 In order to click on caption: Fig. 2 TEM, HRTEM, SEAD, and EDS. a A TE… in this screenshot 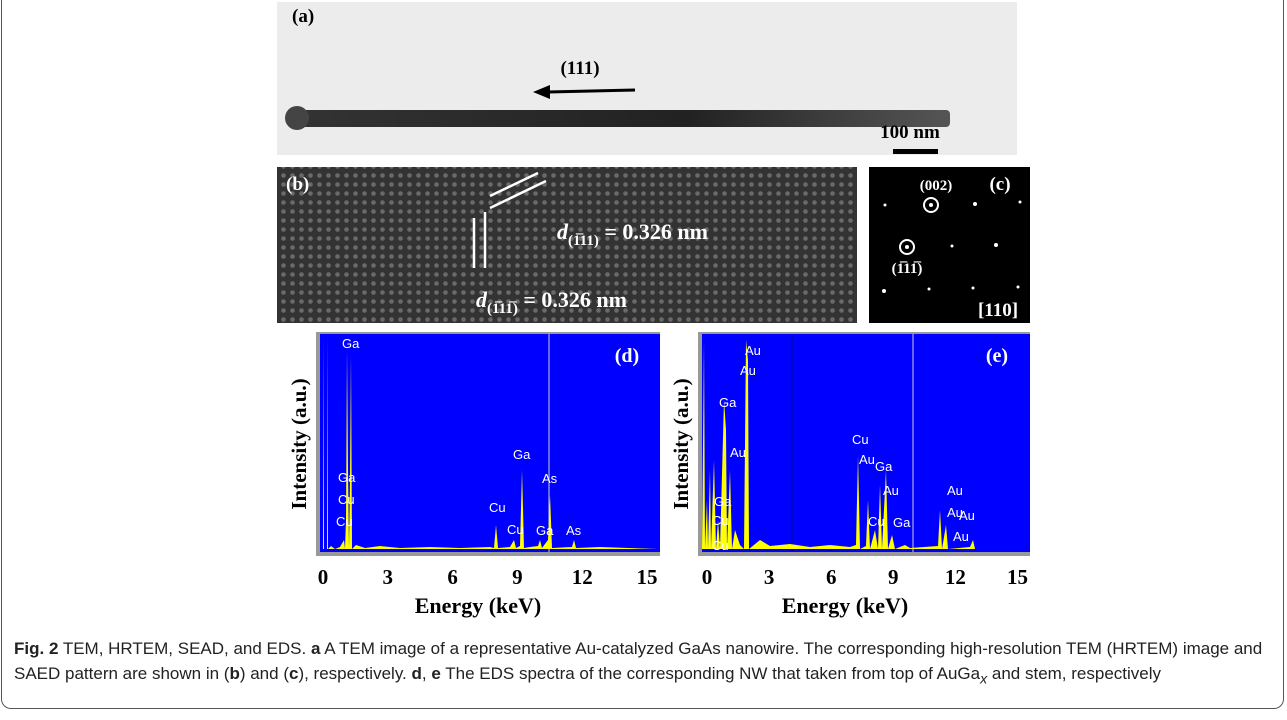, I will do `click(645, 664)`.